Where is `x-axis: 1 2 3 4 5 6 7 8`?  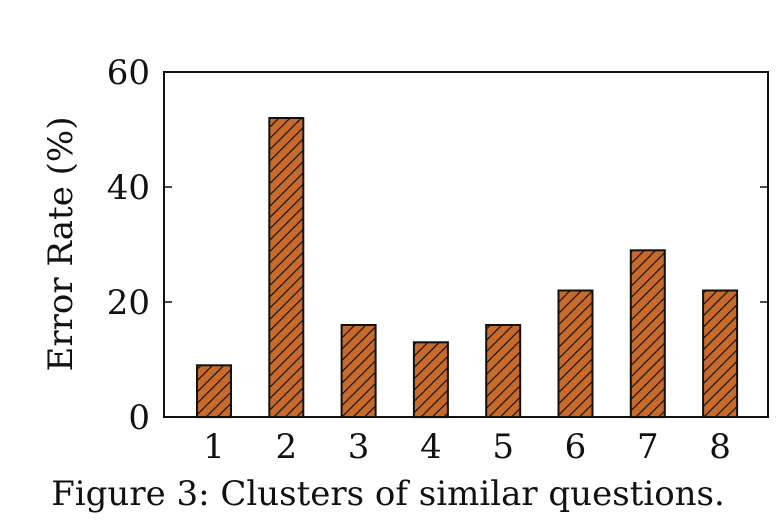 x-axis: 1 2 3 4 5 6 7 8 is located at coordinates (467, 447).